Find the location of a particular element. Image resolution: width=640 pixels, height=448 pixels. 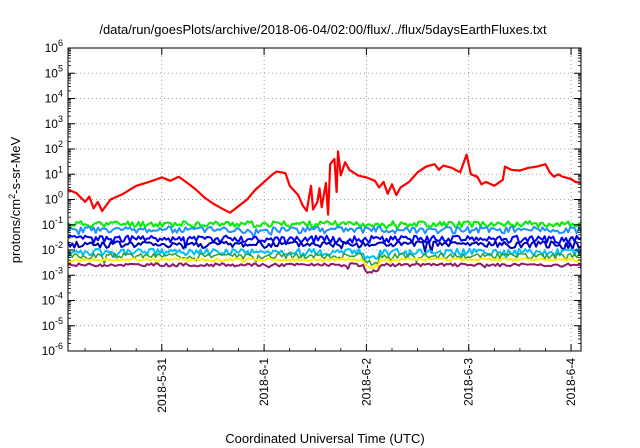

y-tick-label: 10⁴ is located at coordinates (54, 97).